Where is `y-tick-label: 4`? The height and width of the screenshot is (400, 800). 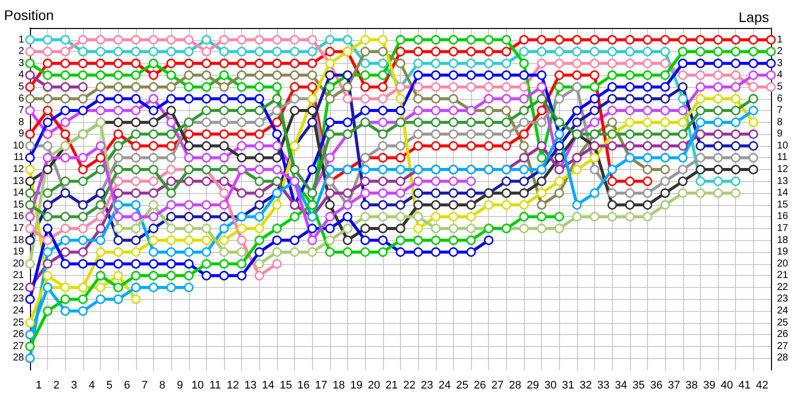
y-tick-label: 4 is located at coordinates (21, 75).